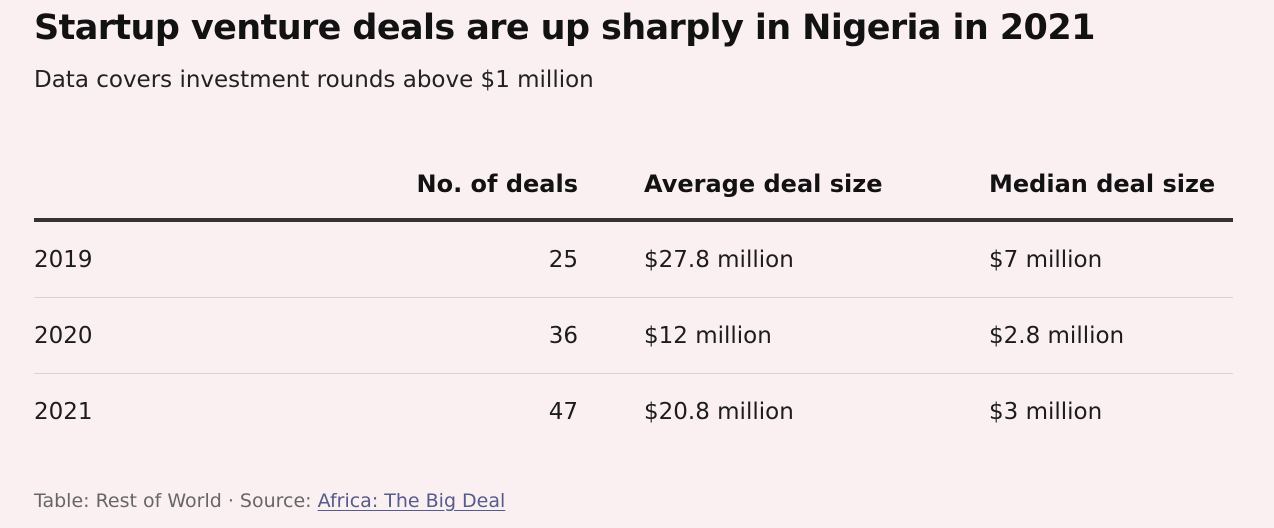  Describe the element at coordinates (1046, 260) in the screenshot. I see `cell-median: $7 million` at that location.